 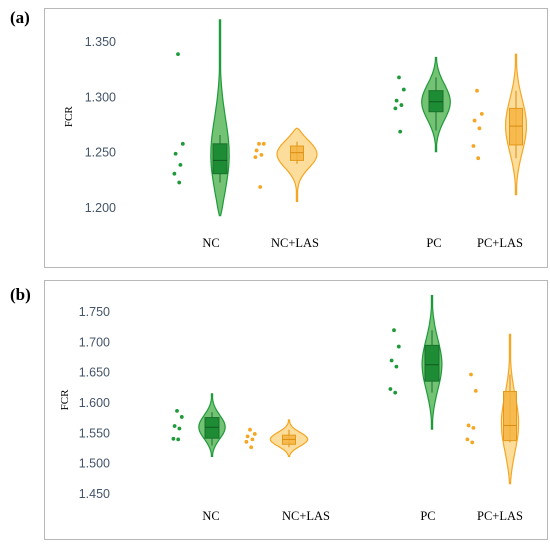 I want to click on y-tick-label: 1.600, so click(x=94, y=403).